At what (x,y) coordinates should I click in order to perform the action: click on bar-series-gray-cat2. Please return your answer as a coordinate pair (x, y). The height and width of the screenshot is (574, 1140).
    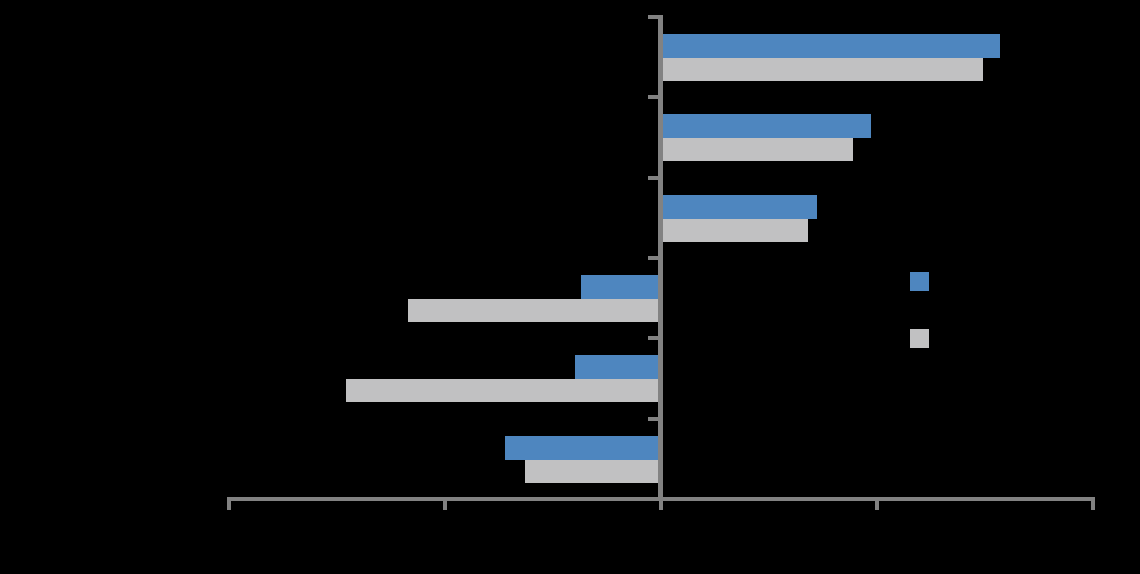
    Looking at the image, I should click on (757, 150).